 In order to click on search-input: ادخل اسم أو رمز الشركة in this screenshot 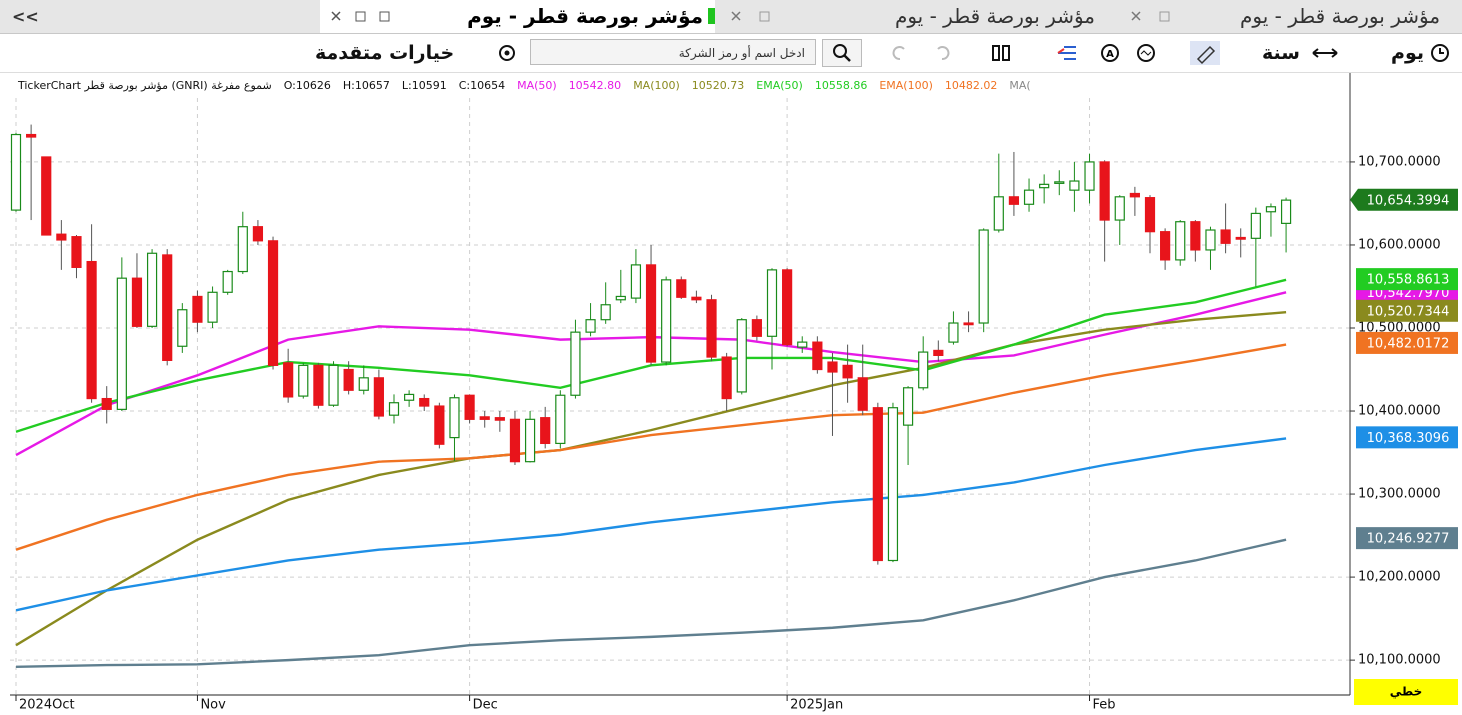, I will do `click(673, 52)`.